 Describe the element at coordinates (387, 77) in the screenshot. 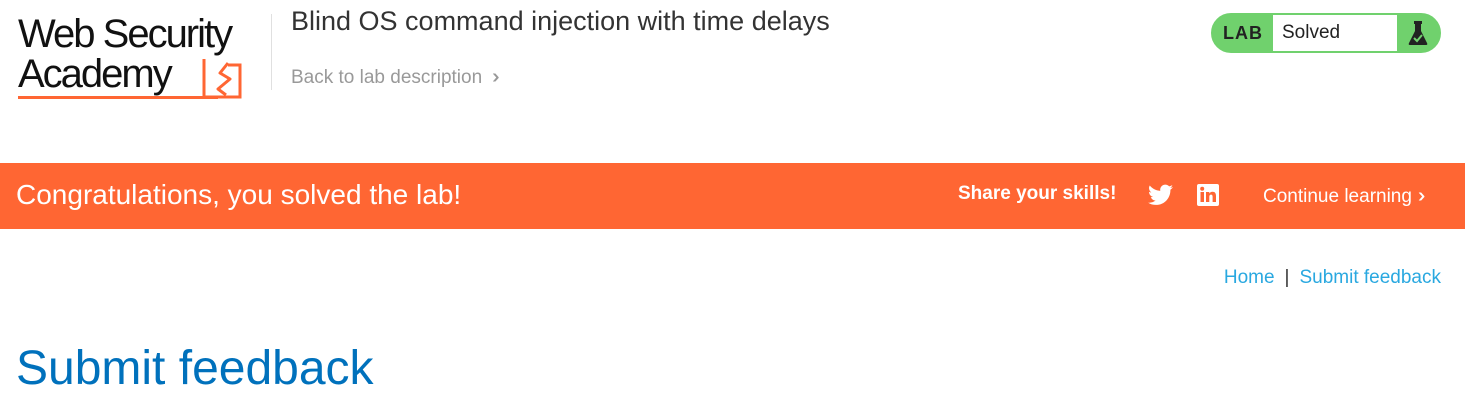

I see `back-link-label: Back to lab description` at that location.